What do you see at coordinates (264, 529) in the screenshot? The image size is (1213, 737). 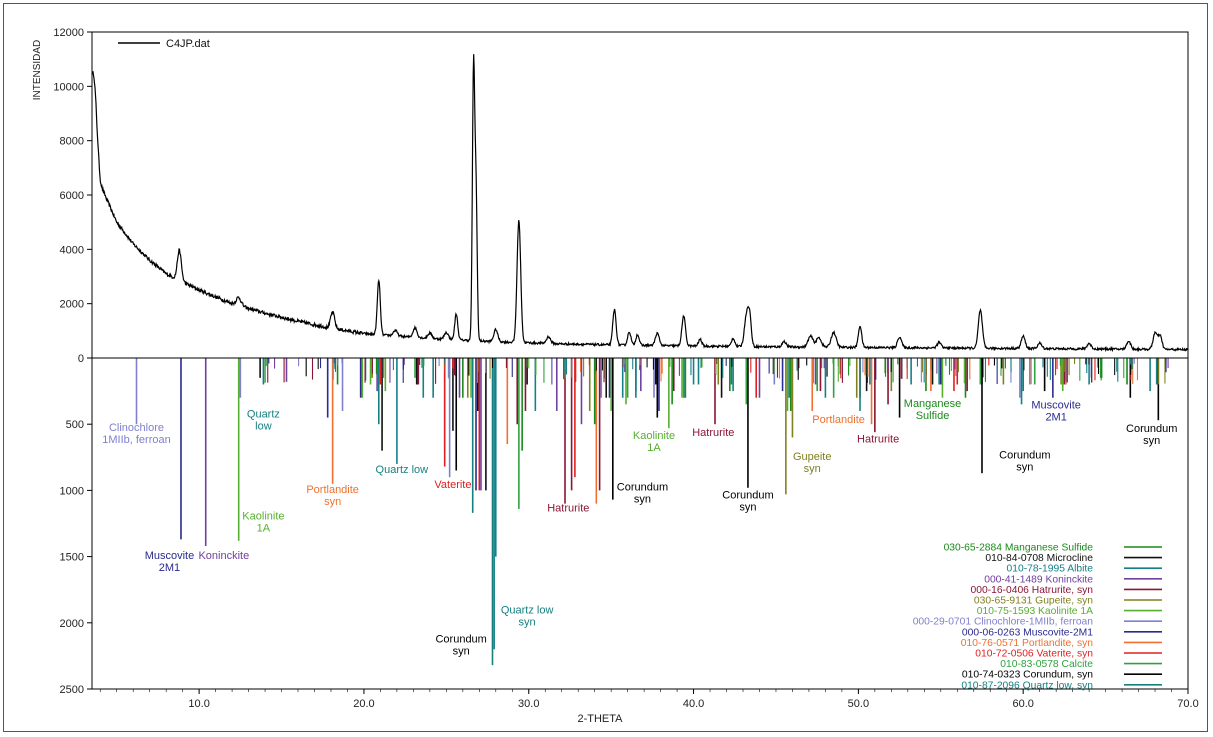 I see `phase-annotation-line: 1A` at bounding box center [264, 529].